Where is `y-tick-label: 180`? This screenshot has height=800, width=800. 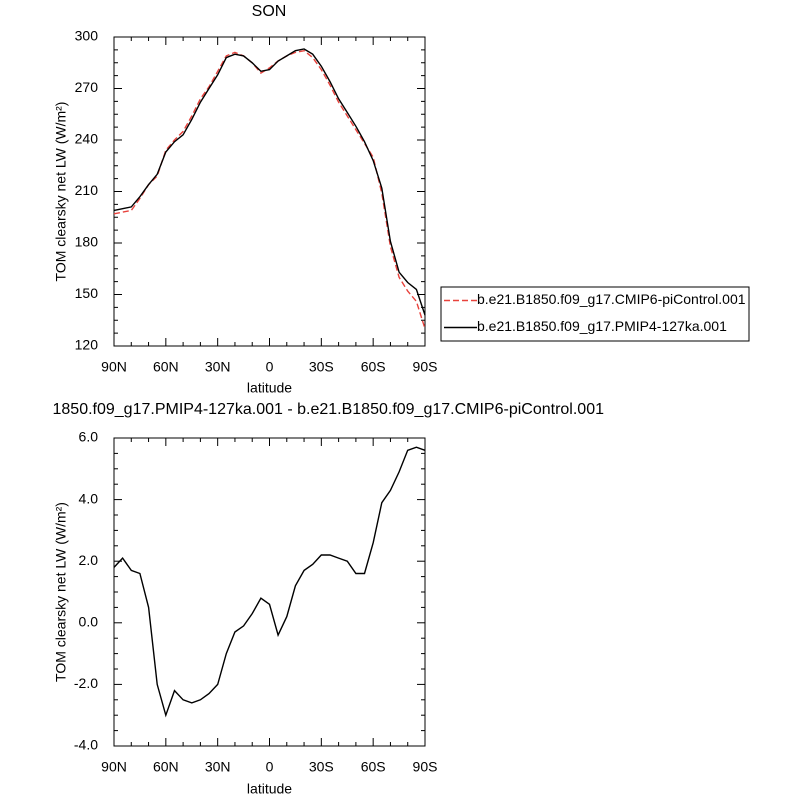
y-tick-label: 180 is located at coordinates (87, 242).